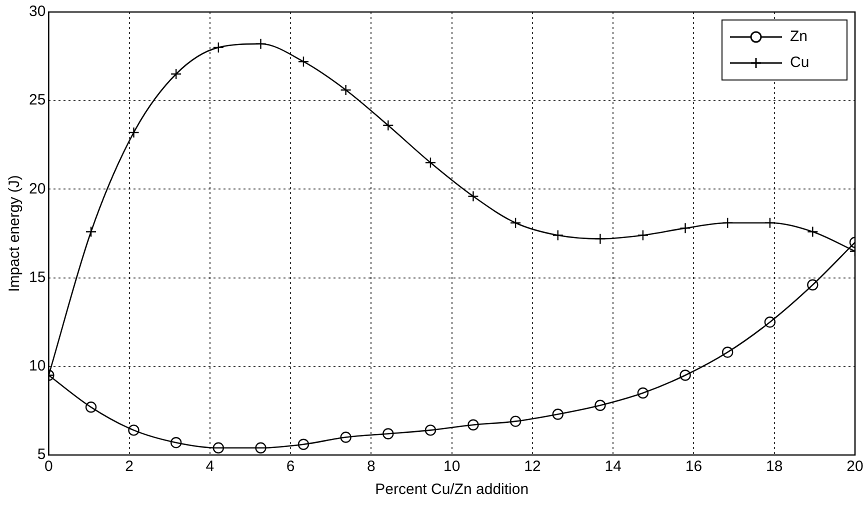  Describe the element at coordinates (290, 467) in the screenshot. I see `x-tick-label: 6` at that location.